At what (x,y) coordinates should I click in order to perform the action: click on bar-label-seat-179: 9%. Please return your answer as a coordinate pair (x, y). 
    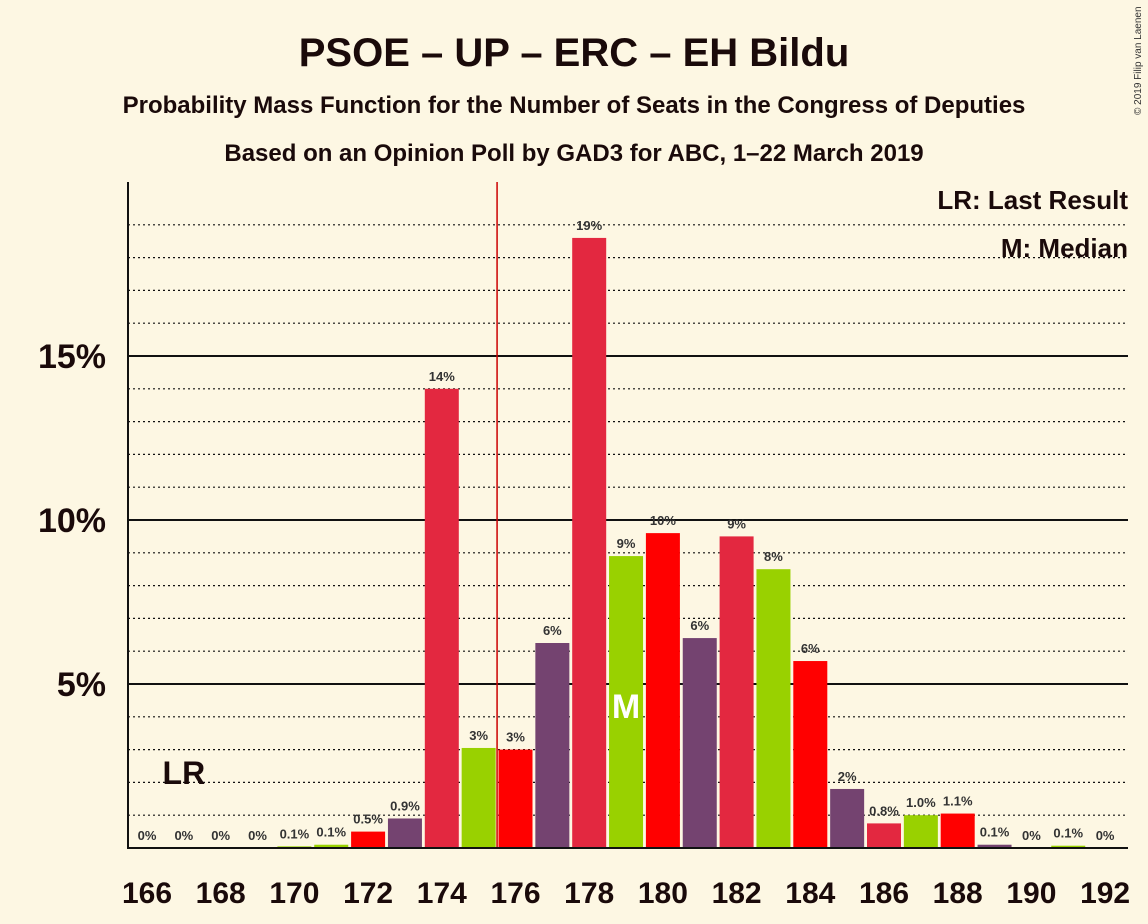
    Looking at the image, I should click on (626, 543).